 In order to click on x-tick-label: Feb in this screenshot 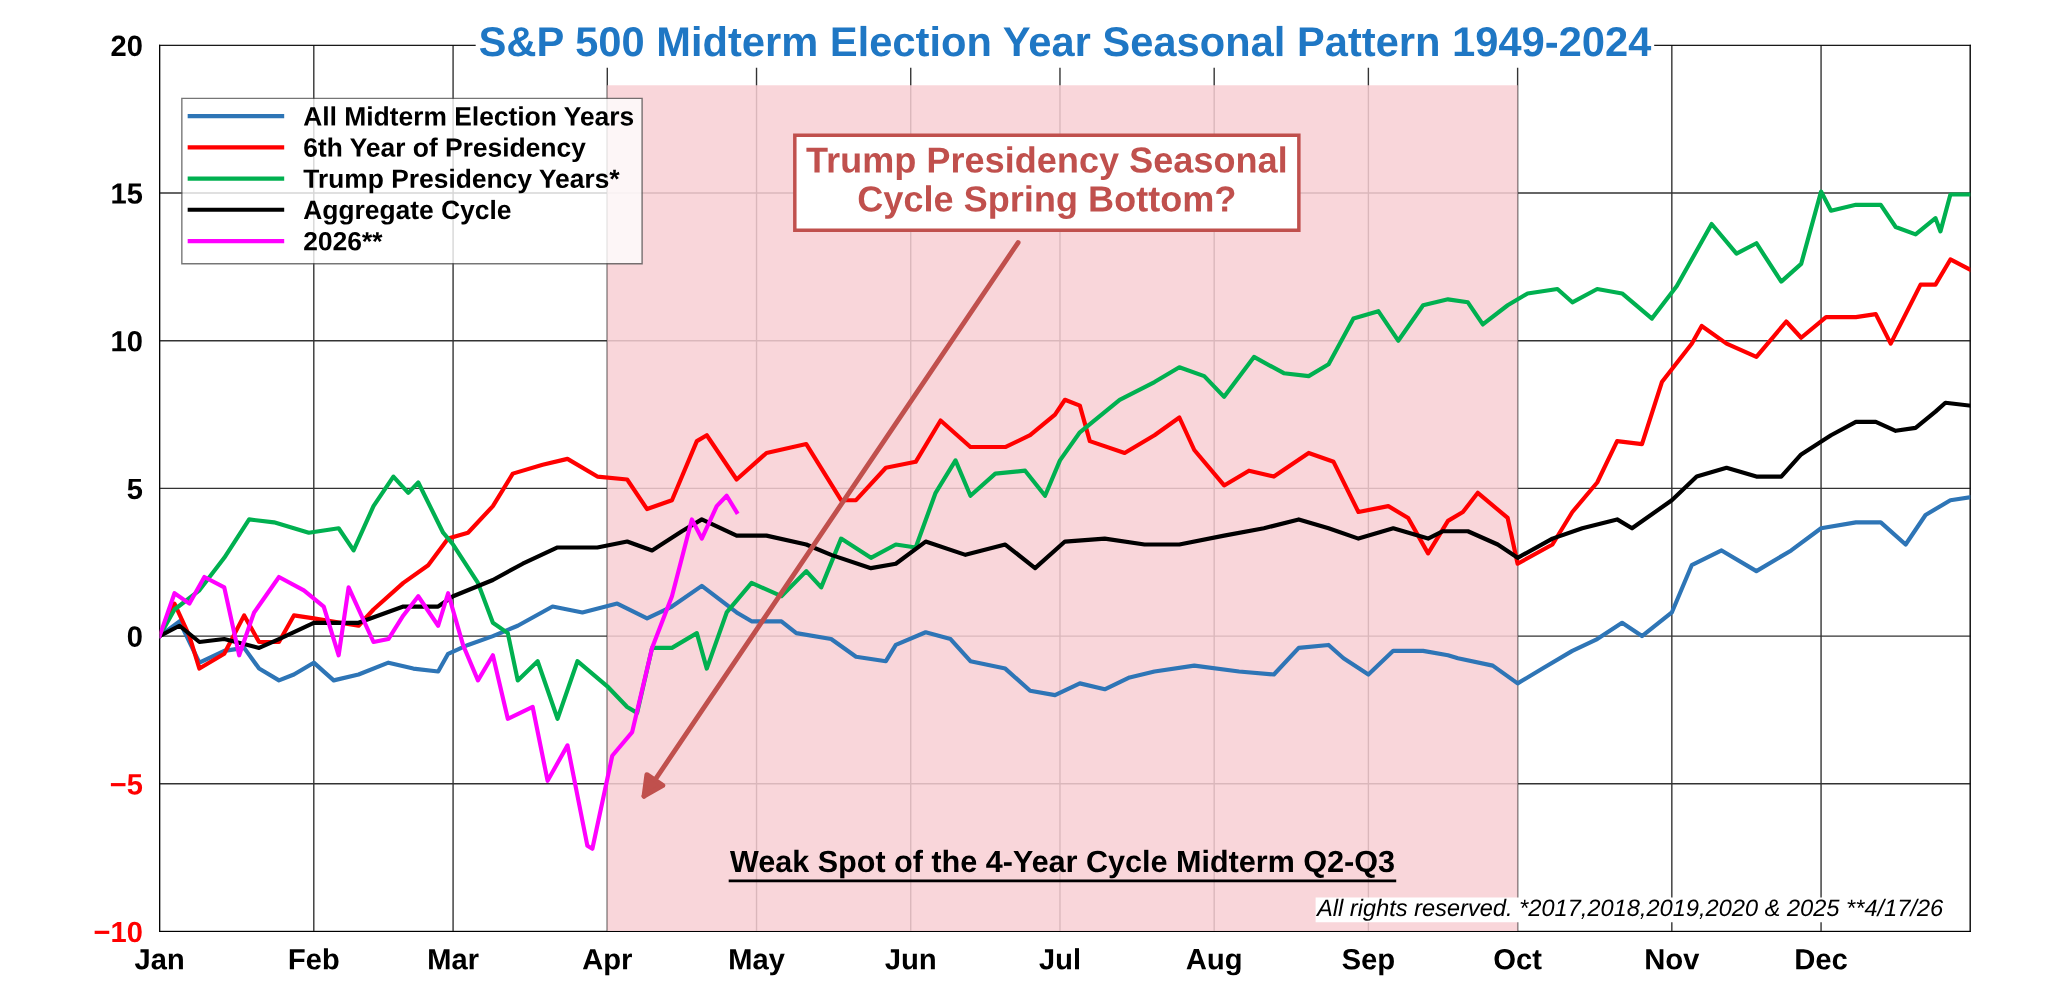, I will do `click(314, 959)`.